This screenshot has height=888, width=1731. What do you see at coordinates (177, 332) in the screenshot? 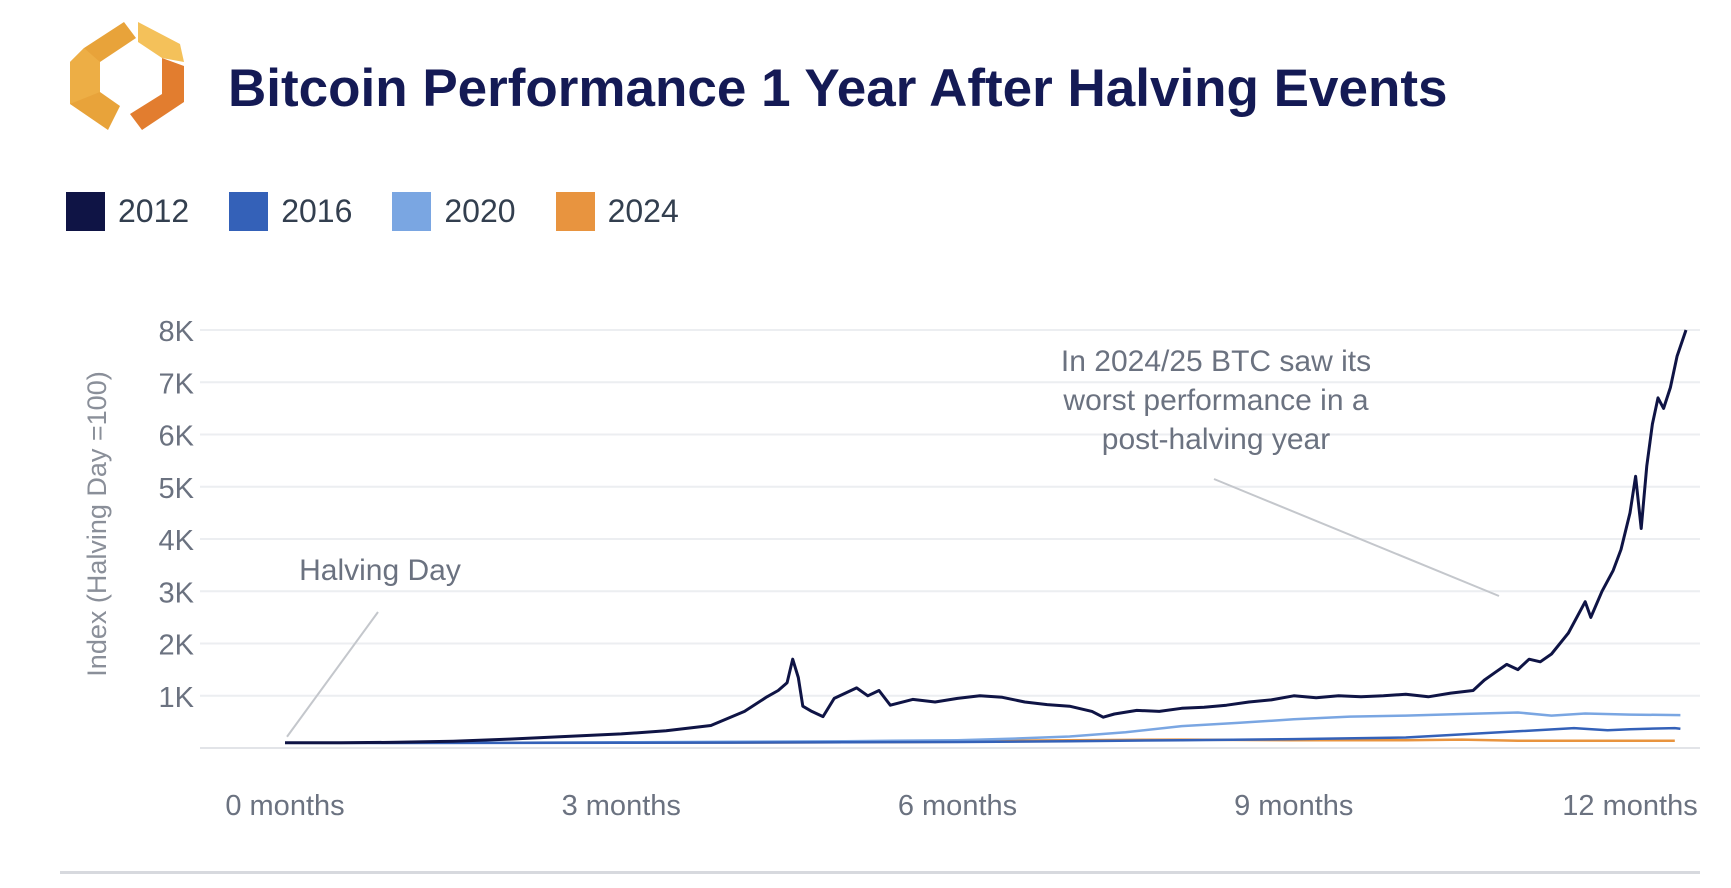
I see `y-tick-8K: 8K` at bounding box center [177, 332].